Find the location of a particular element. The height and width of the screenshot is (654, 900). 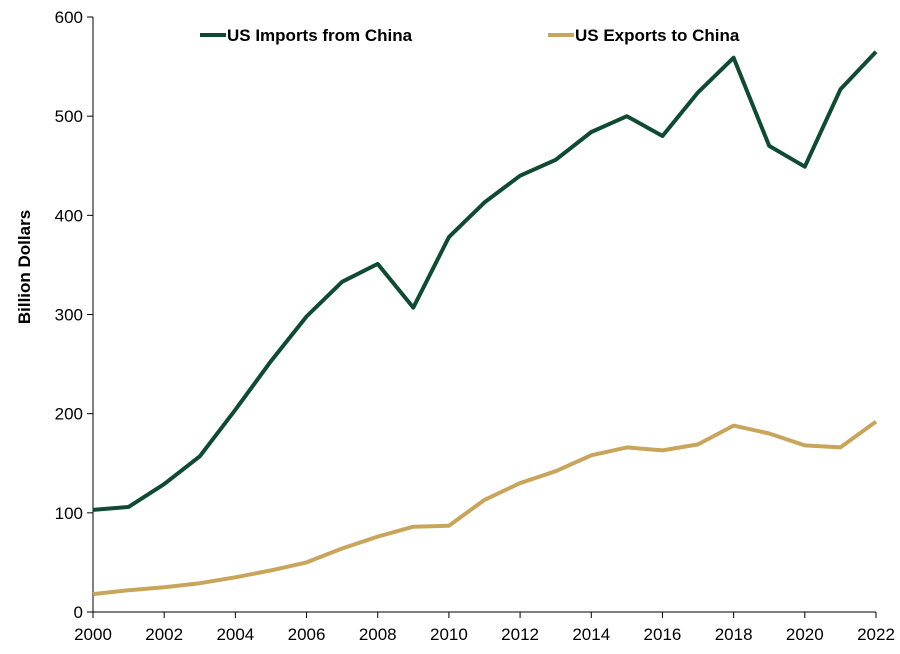

y-tick-label: 100 is located at coordinates (69, 513).